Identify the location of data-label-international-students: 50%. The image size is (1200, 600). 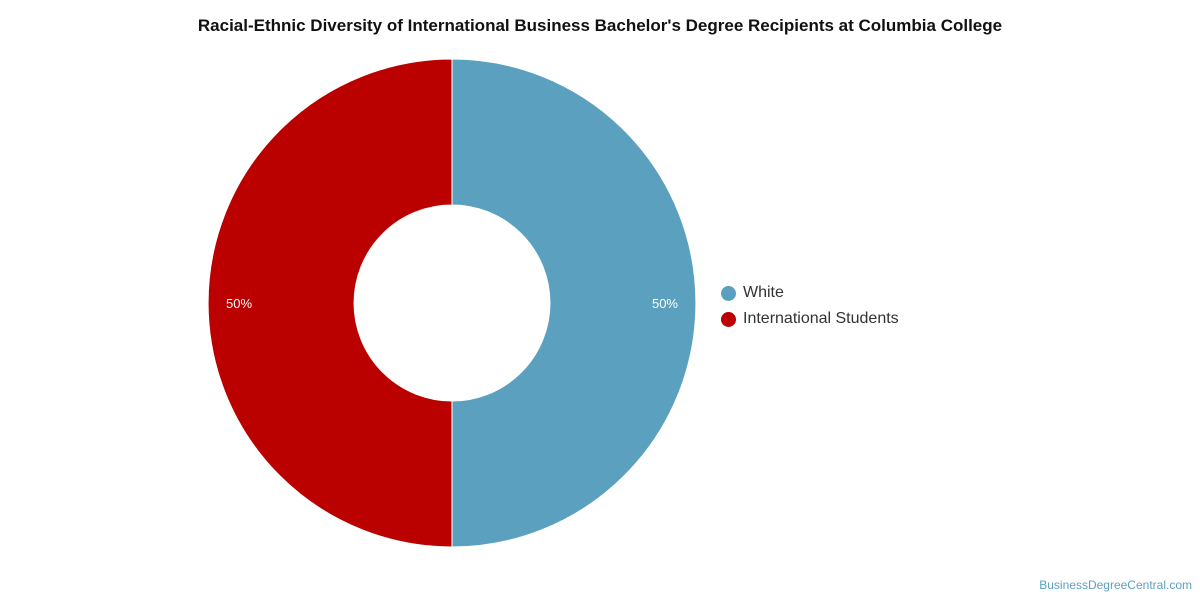
(239, 303).